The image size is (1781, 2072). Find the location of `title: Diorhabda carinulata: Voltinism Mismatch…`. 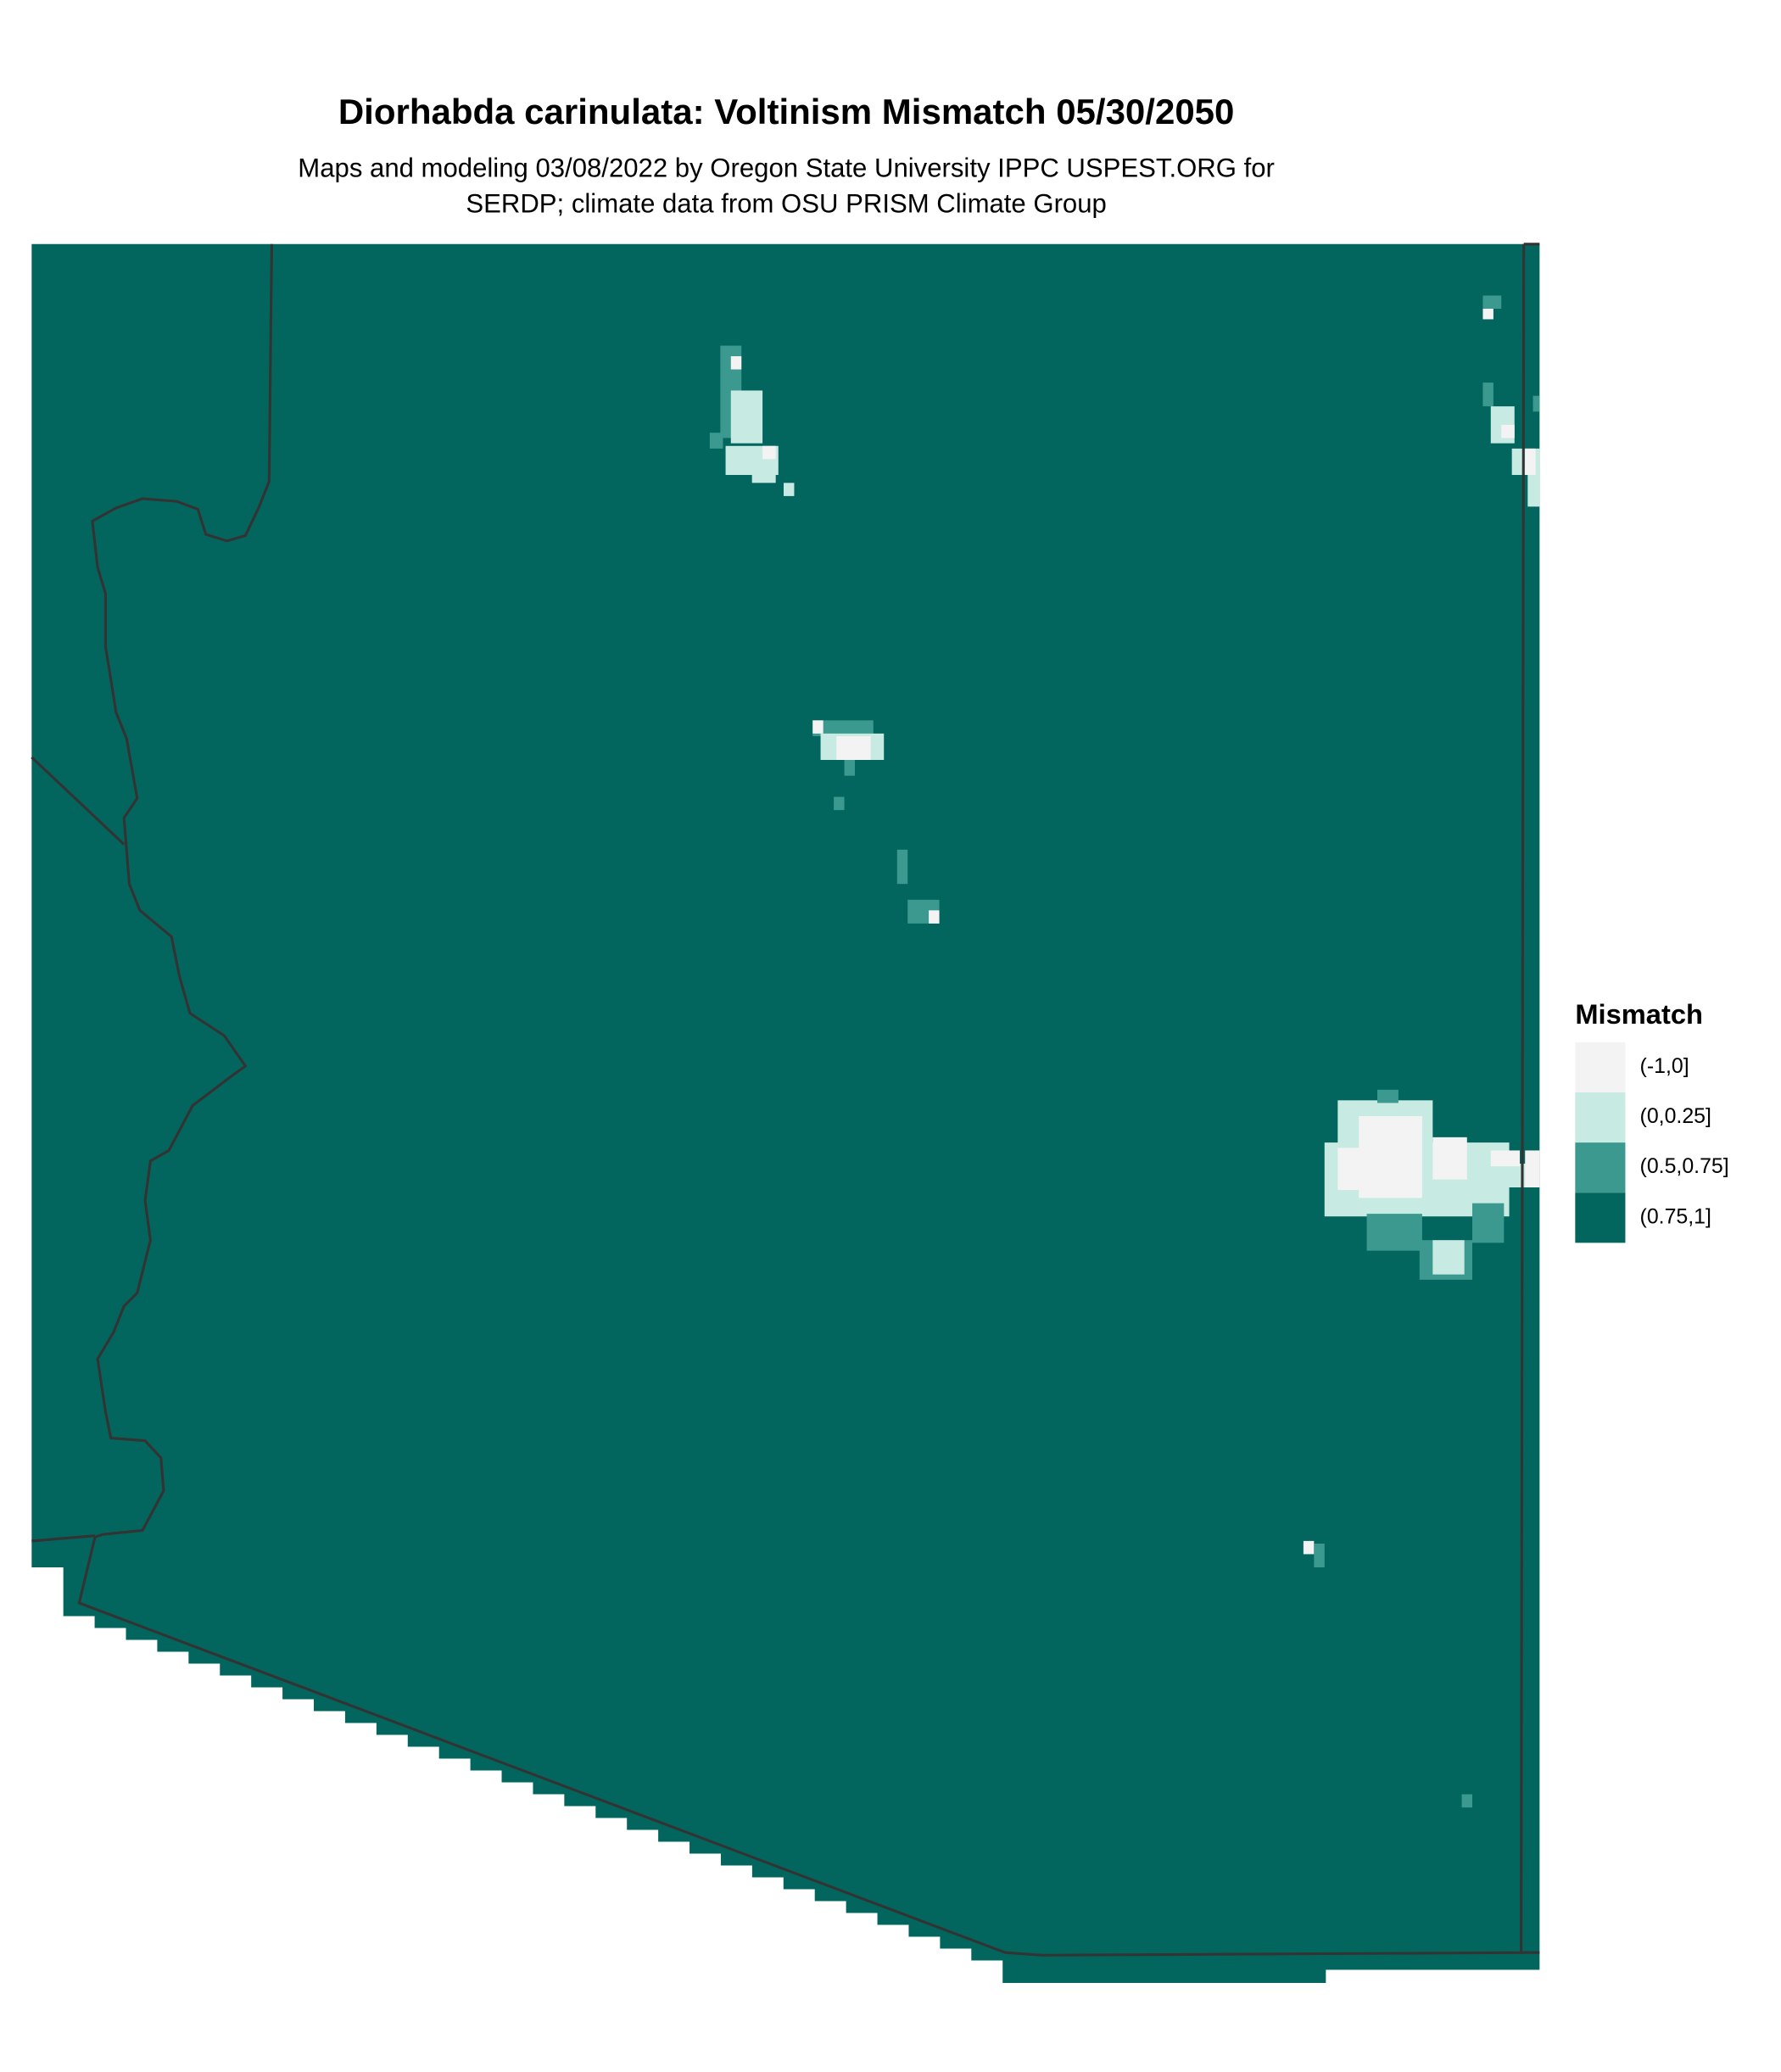

title: Diorhabda carinulata: Voltinism Mismatch… is located at coordinates (787, 111).